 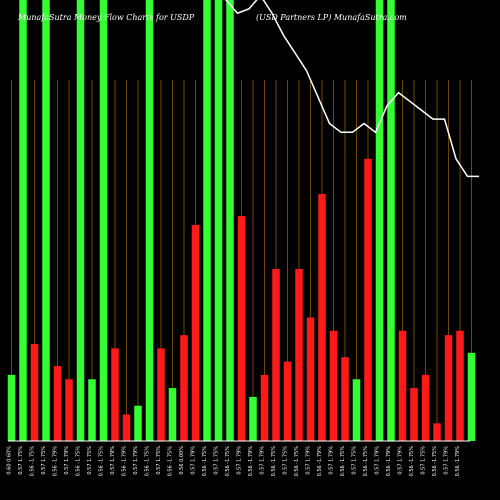 What do you see at coordinates (10, 460) in the screenshot?
I see `x-tick-label: 0.60 0.60%` at bounding box center [10, 460].